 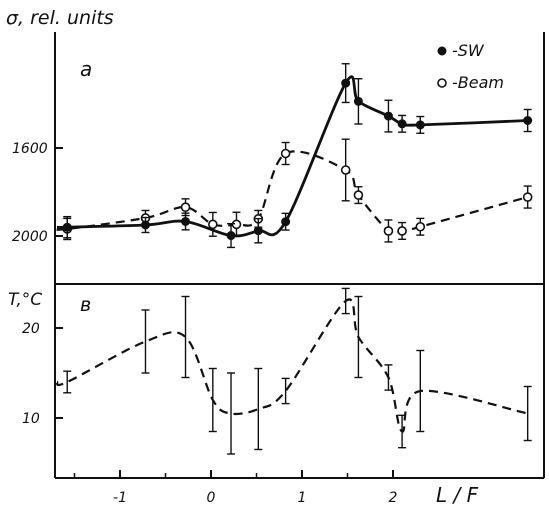 I want to click on panel-a-label: a, so click(x=86, y=69).